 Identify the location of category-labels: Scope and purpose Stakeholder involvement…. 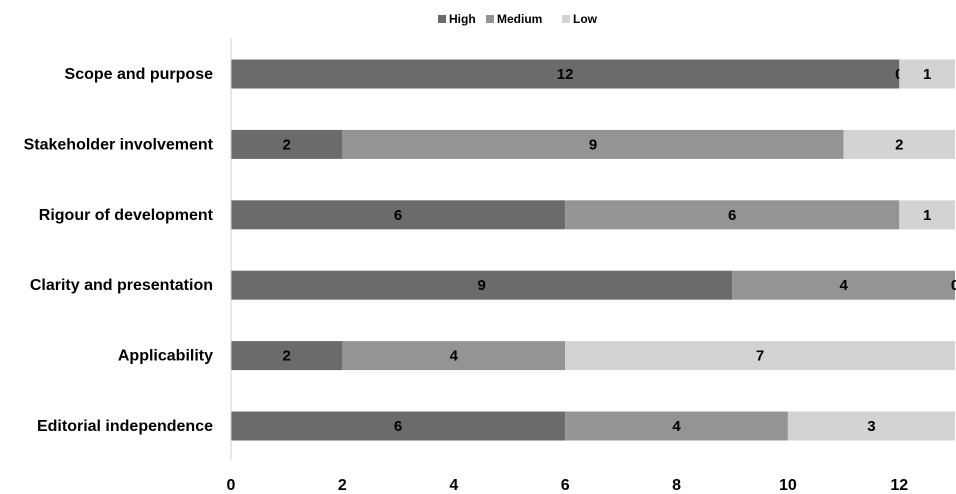
(119, 250).